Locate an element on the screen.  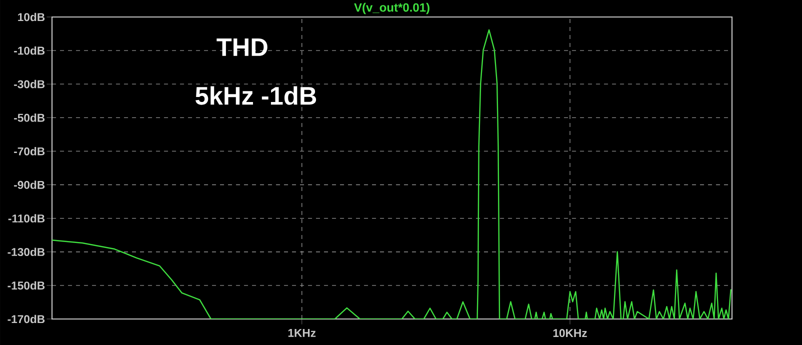
y-tick-label: -10dB is located at coordinates (29, 50).